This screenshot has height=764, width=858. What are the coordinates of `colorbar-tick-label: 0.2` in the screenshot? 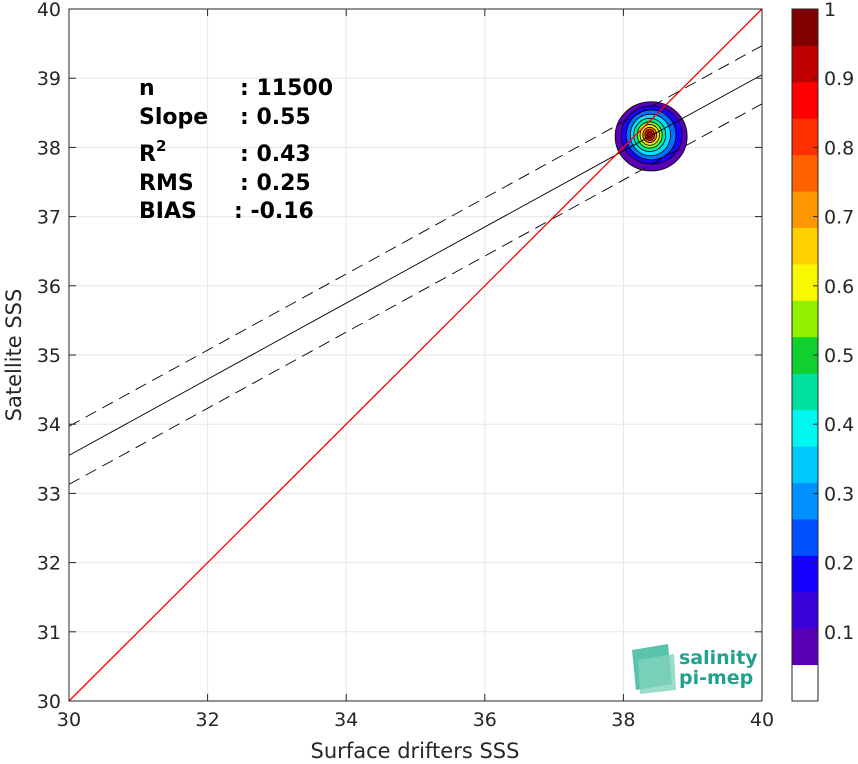 It's located at (839, 564).